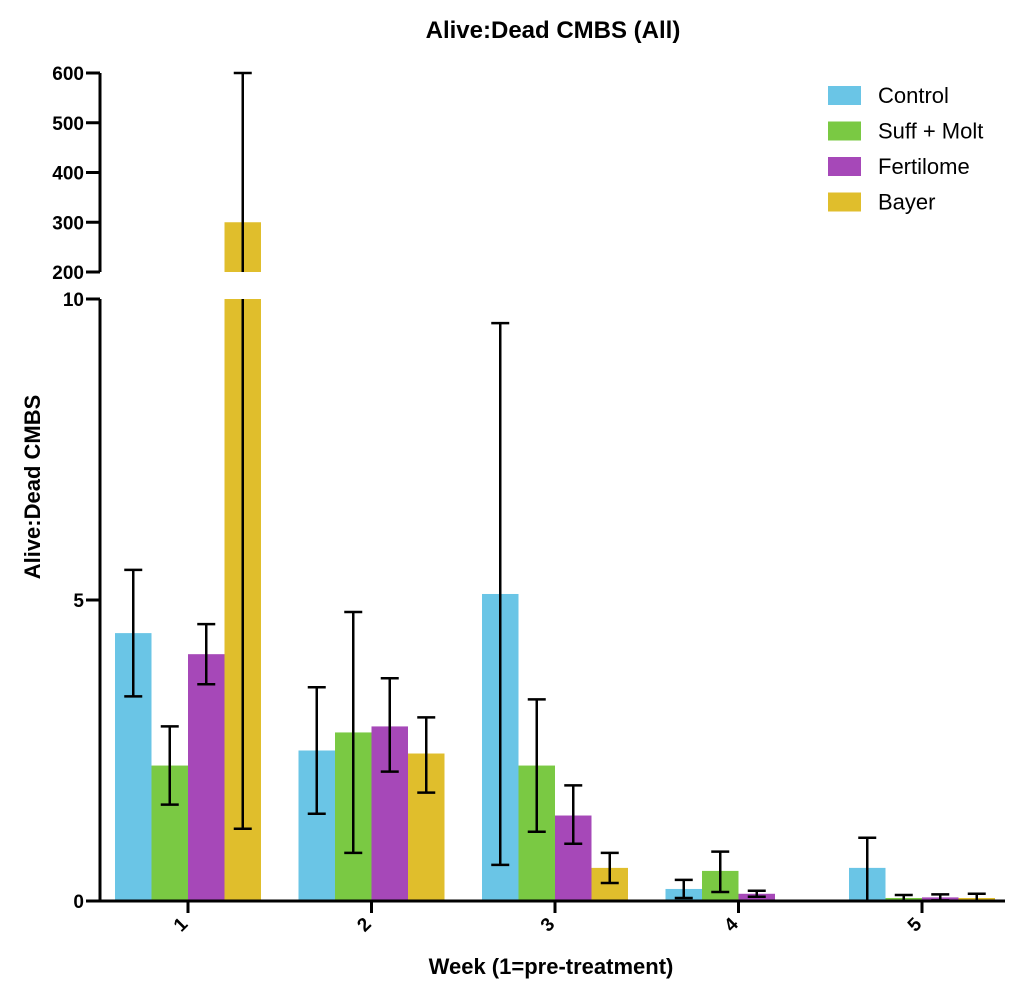 Image resolution: width=1024 pixels, height=990 pixels. What do you see at coordinates (553, 30) in the screenshot?
I see `chart-title: Alive:Dead CMBS (All)` at bounding box center [553, 30].